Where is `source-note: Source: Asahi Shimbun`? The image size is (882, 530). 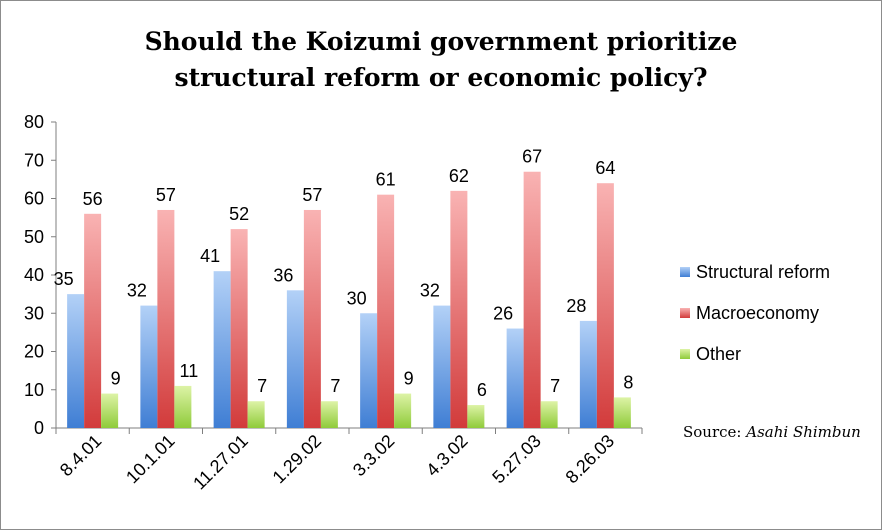 source-note: Source: Asahi Shimbun is located at coordinates (778, 432).